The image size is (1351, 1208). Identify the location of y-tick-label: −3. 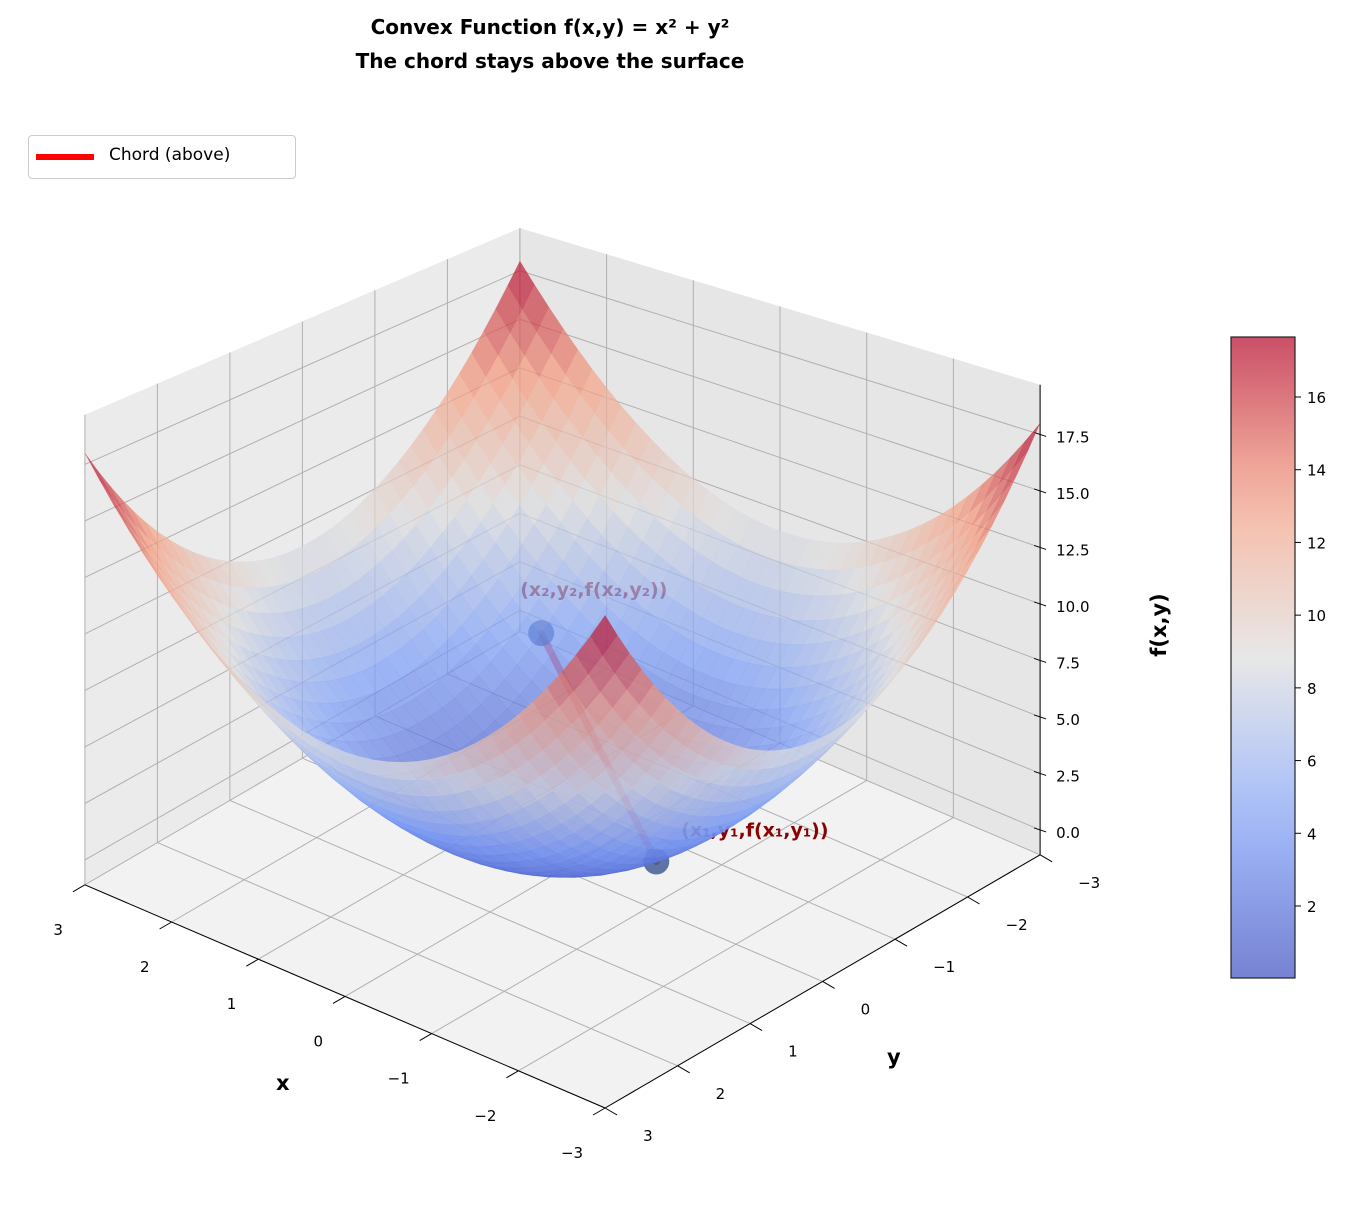
(1089, 883).